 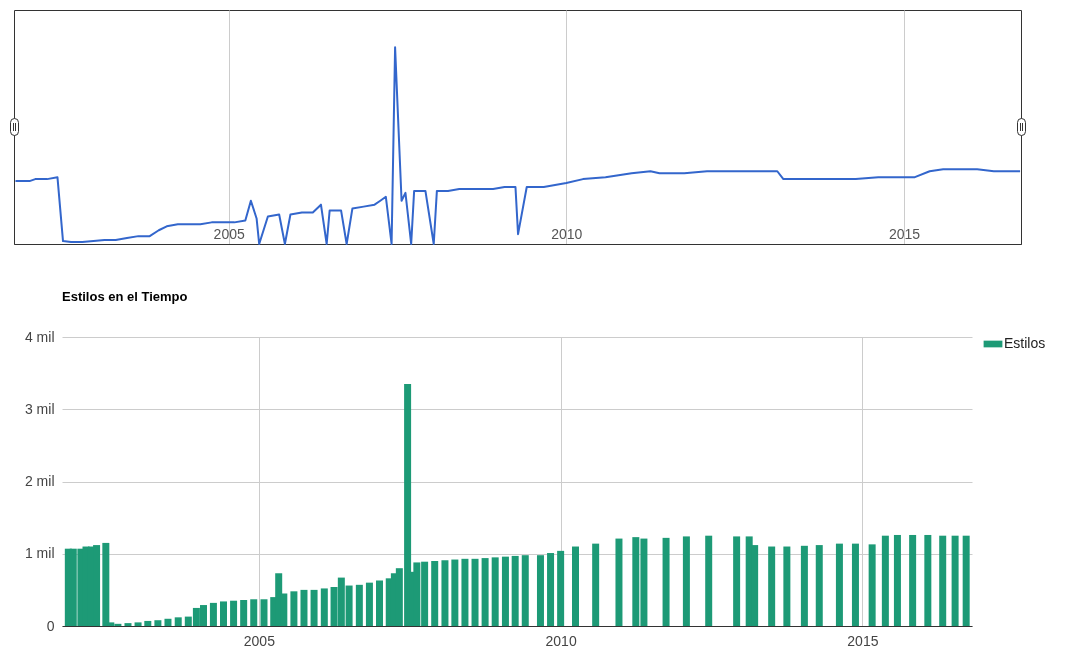 What do you see at coordinates (39, 336) in the screenshot?
I see `y-tick-label: 4 mil` at bounding box center [39, 336].